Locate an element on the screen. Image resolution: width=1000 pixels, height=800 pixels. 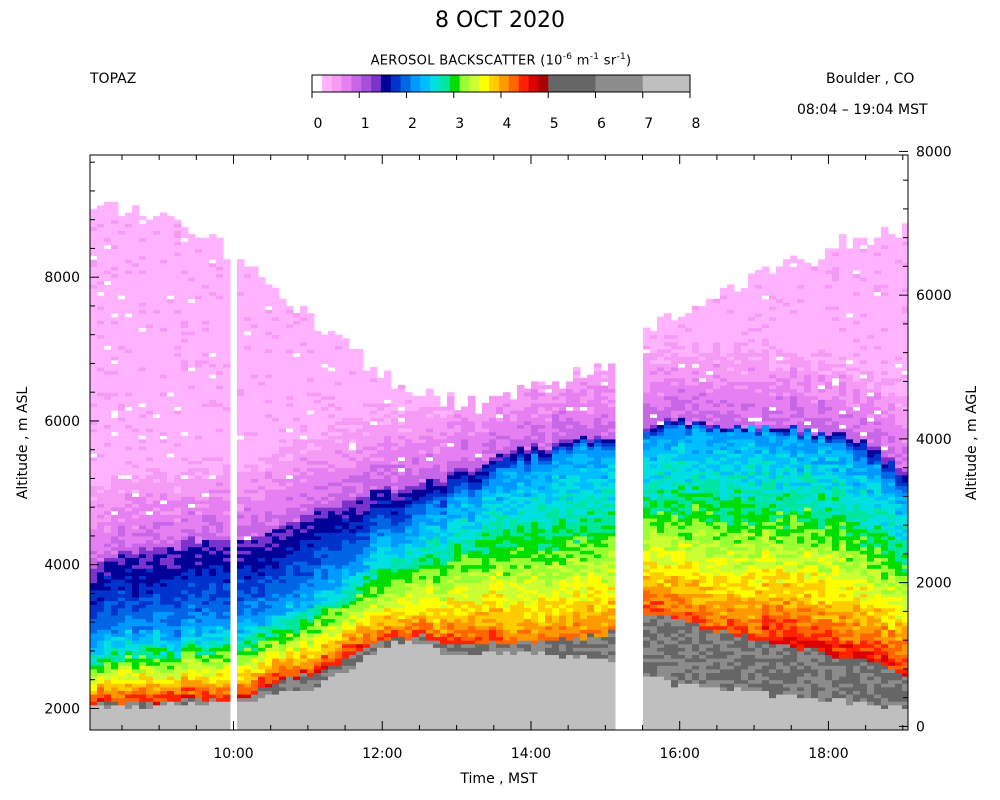
colorbar-swatch is located at coordinates (464, 83).